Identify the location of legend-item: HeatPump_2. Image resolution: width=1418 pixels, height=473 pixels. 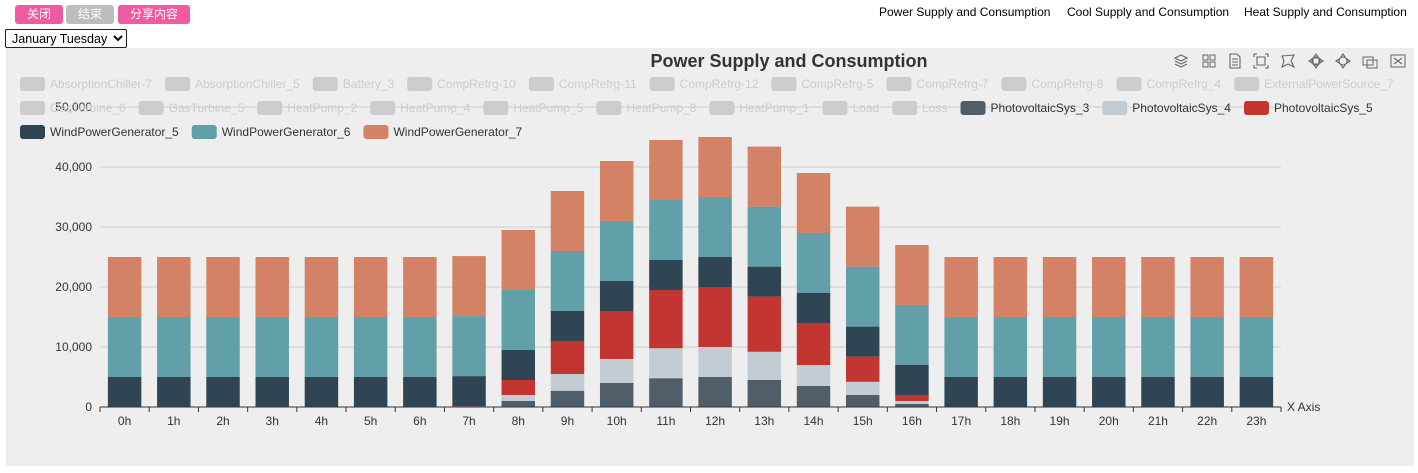
(307, 108).